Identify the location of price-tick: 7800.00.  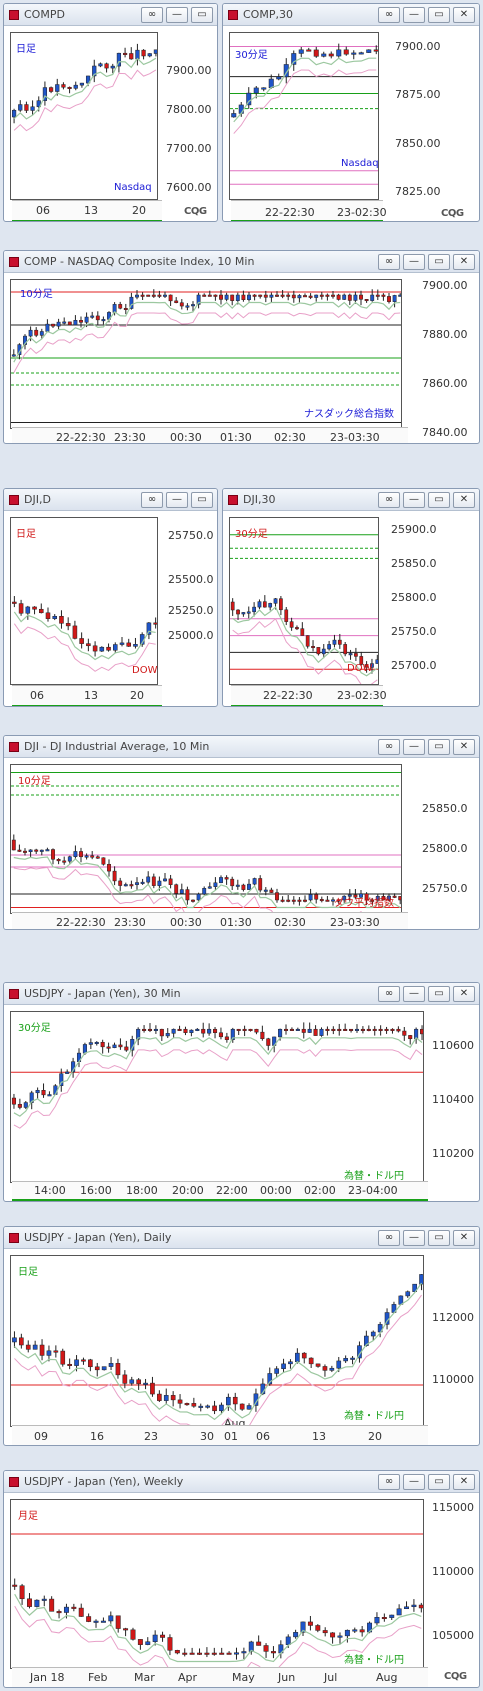
(189, 109).